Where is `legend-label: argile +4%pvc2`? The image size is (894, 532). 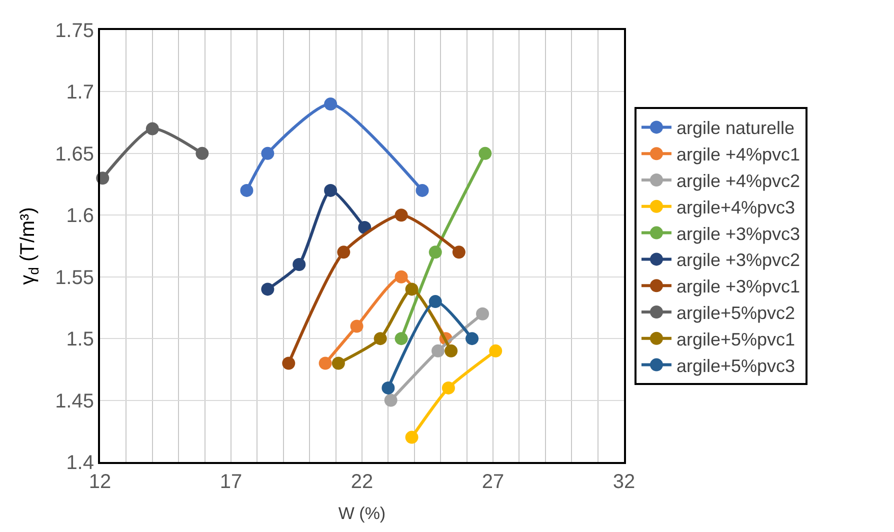 legend-label: argile +4%pvc2 is located at coordinates (738, 181).